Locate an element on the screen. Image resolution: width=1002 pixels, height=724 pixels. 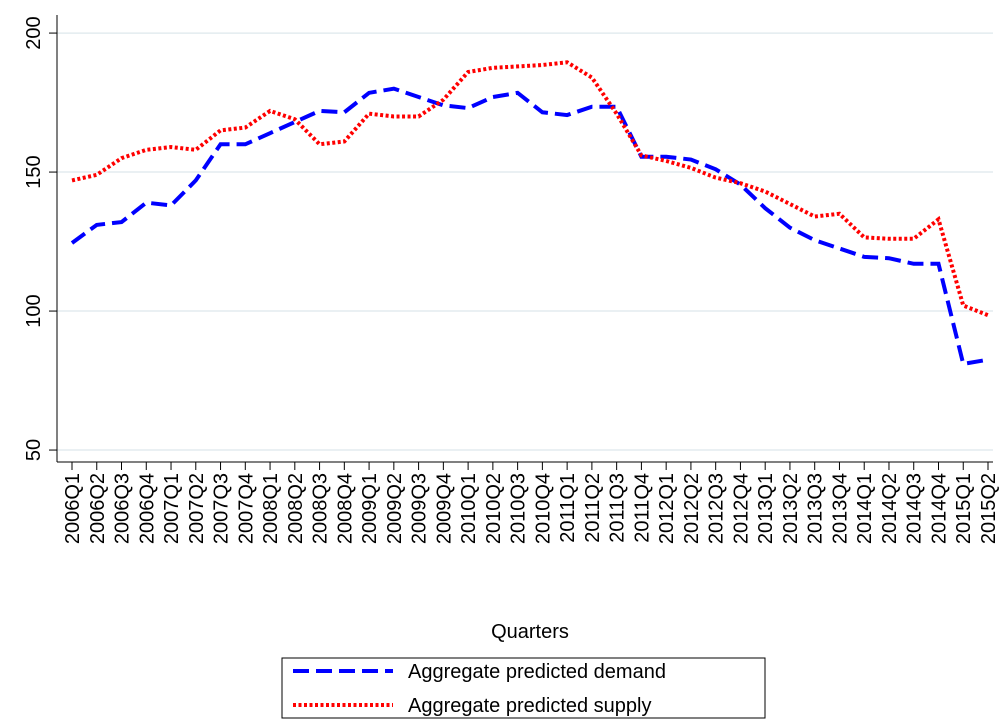
x-tick-label: 2013Q2 is located at coordinates (791, 508).